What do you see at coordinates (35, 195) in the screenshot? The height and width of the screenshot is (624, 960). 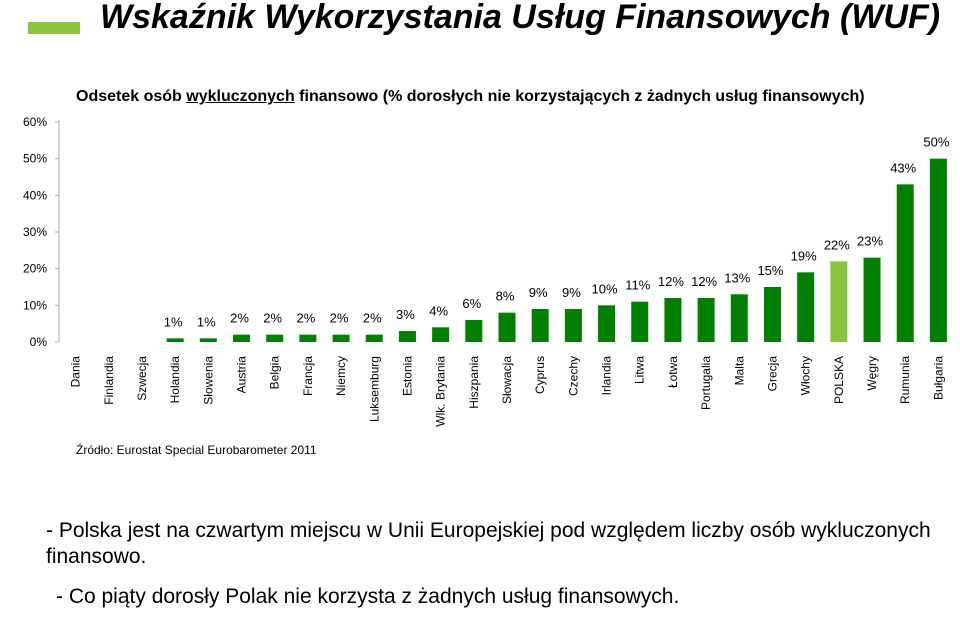 I see `y-tick-label: 40%` at bounding box center [35, 195].